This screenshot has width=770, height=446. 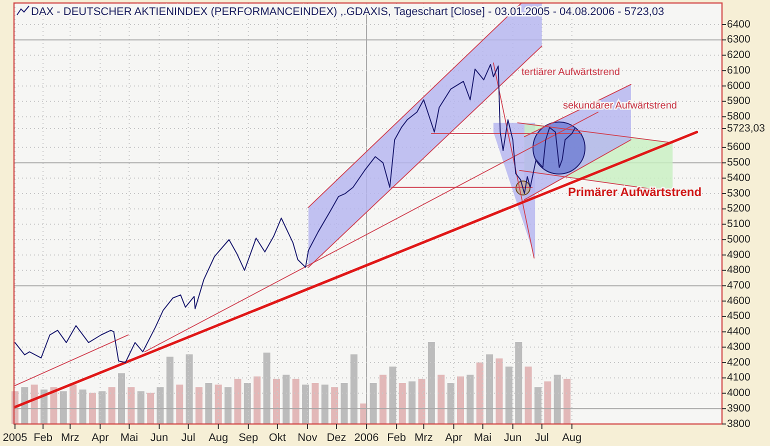 I want to click on y-tick-label: 4800, so click(x=739, y=270).